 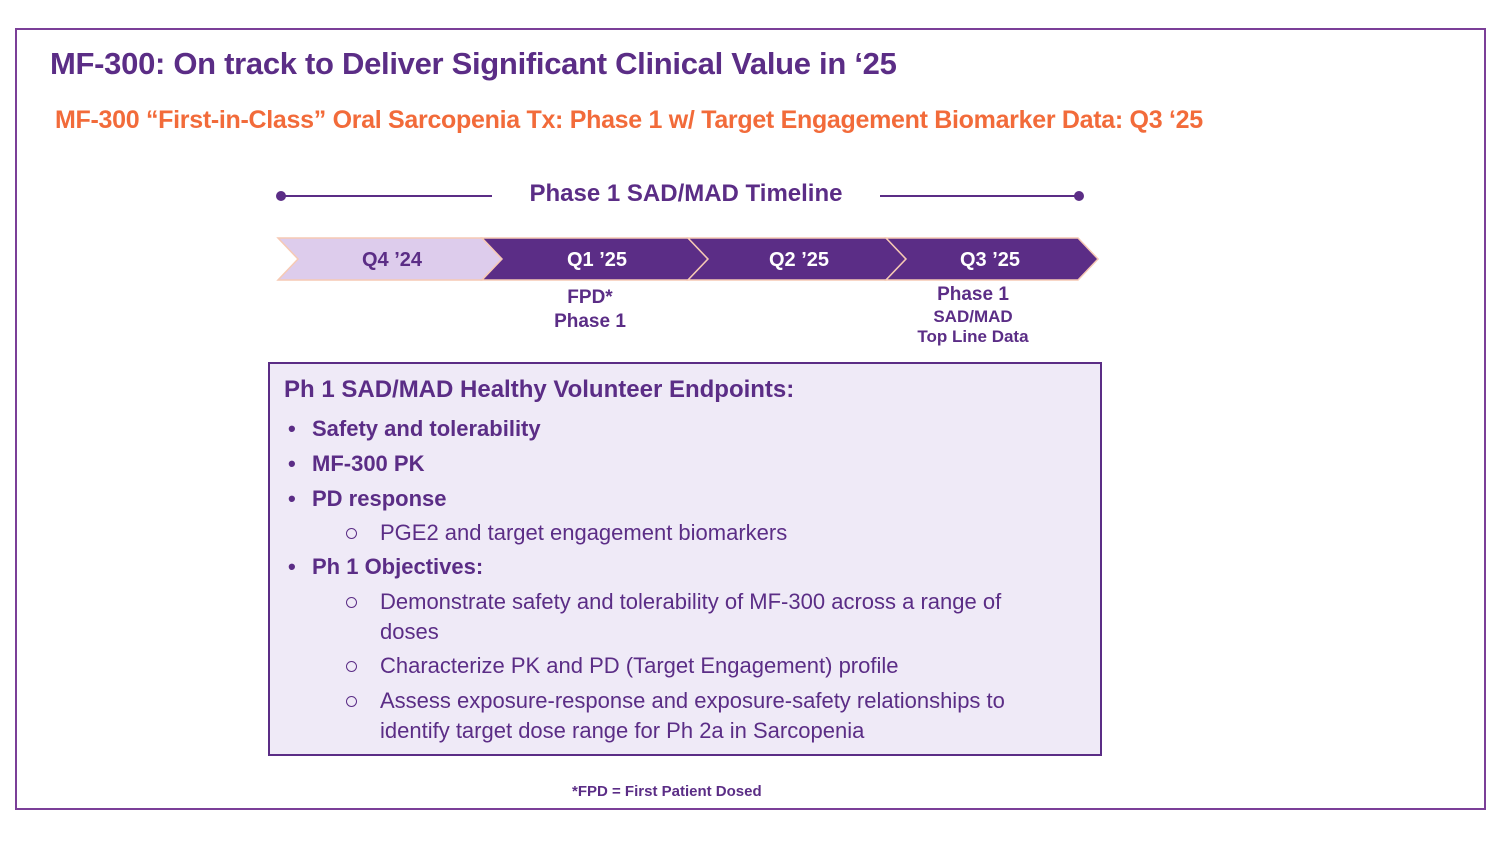 What do you see at coordinates (980, 196) in the screenshot?
I see `timeline-line-right` at bounding box center [980, 196].